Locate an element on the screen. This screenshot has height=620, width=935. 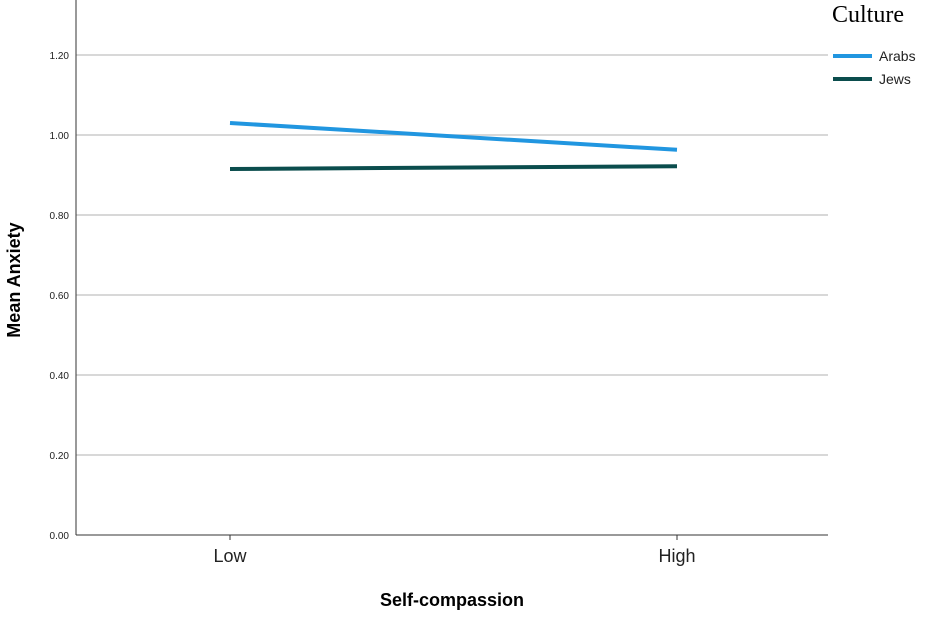
legend: Culture Arabs Jews is located at coordinates (874, 44).